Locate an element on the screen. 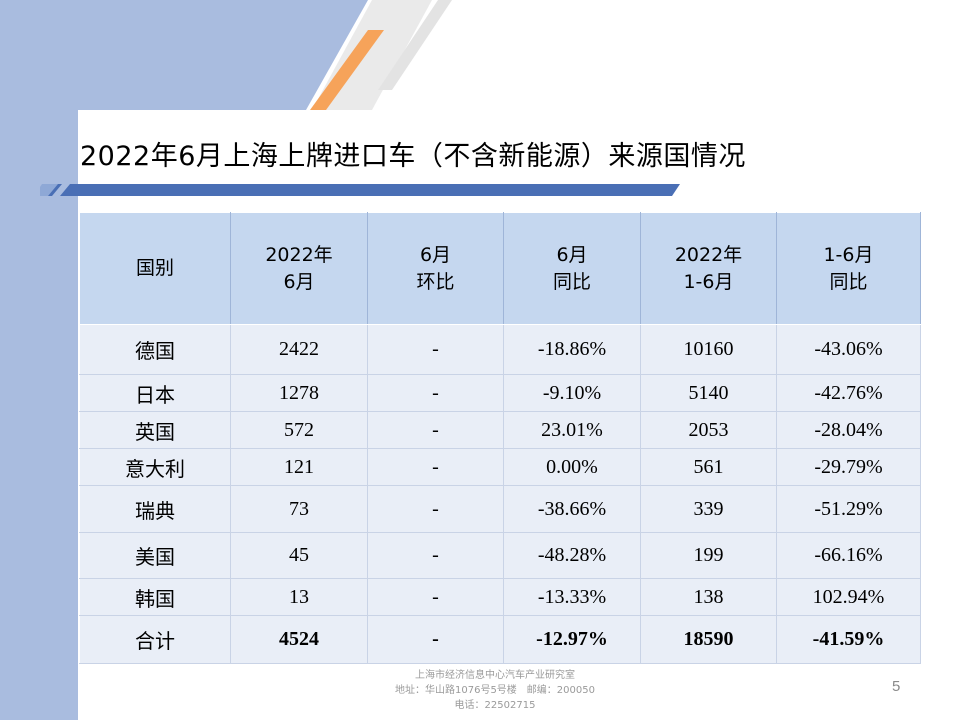 This screenshot has width=960, height=720. table-row: 德国 2422 - -18.86% 10160 -43.06% is located at coordinates (500, 349).